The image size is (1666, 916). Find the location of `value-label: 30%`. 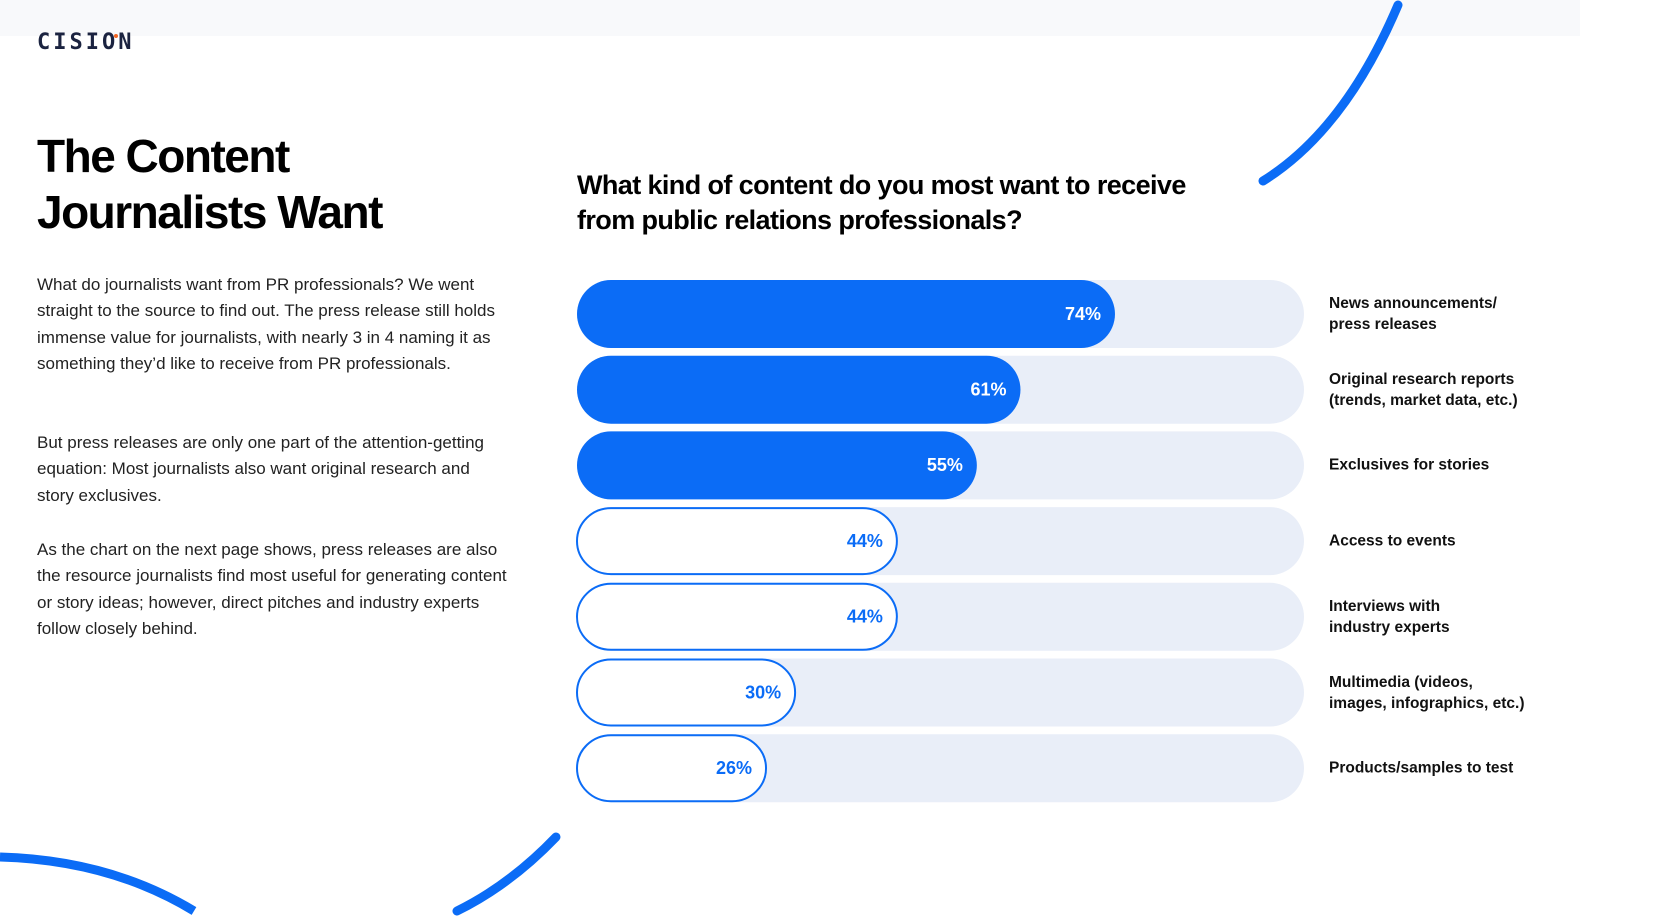

value-label: 30% is located at coordinates (763, 692).